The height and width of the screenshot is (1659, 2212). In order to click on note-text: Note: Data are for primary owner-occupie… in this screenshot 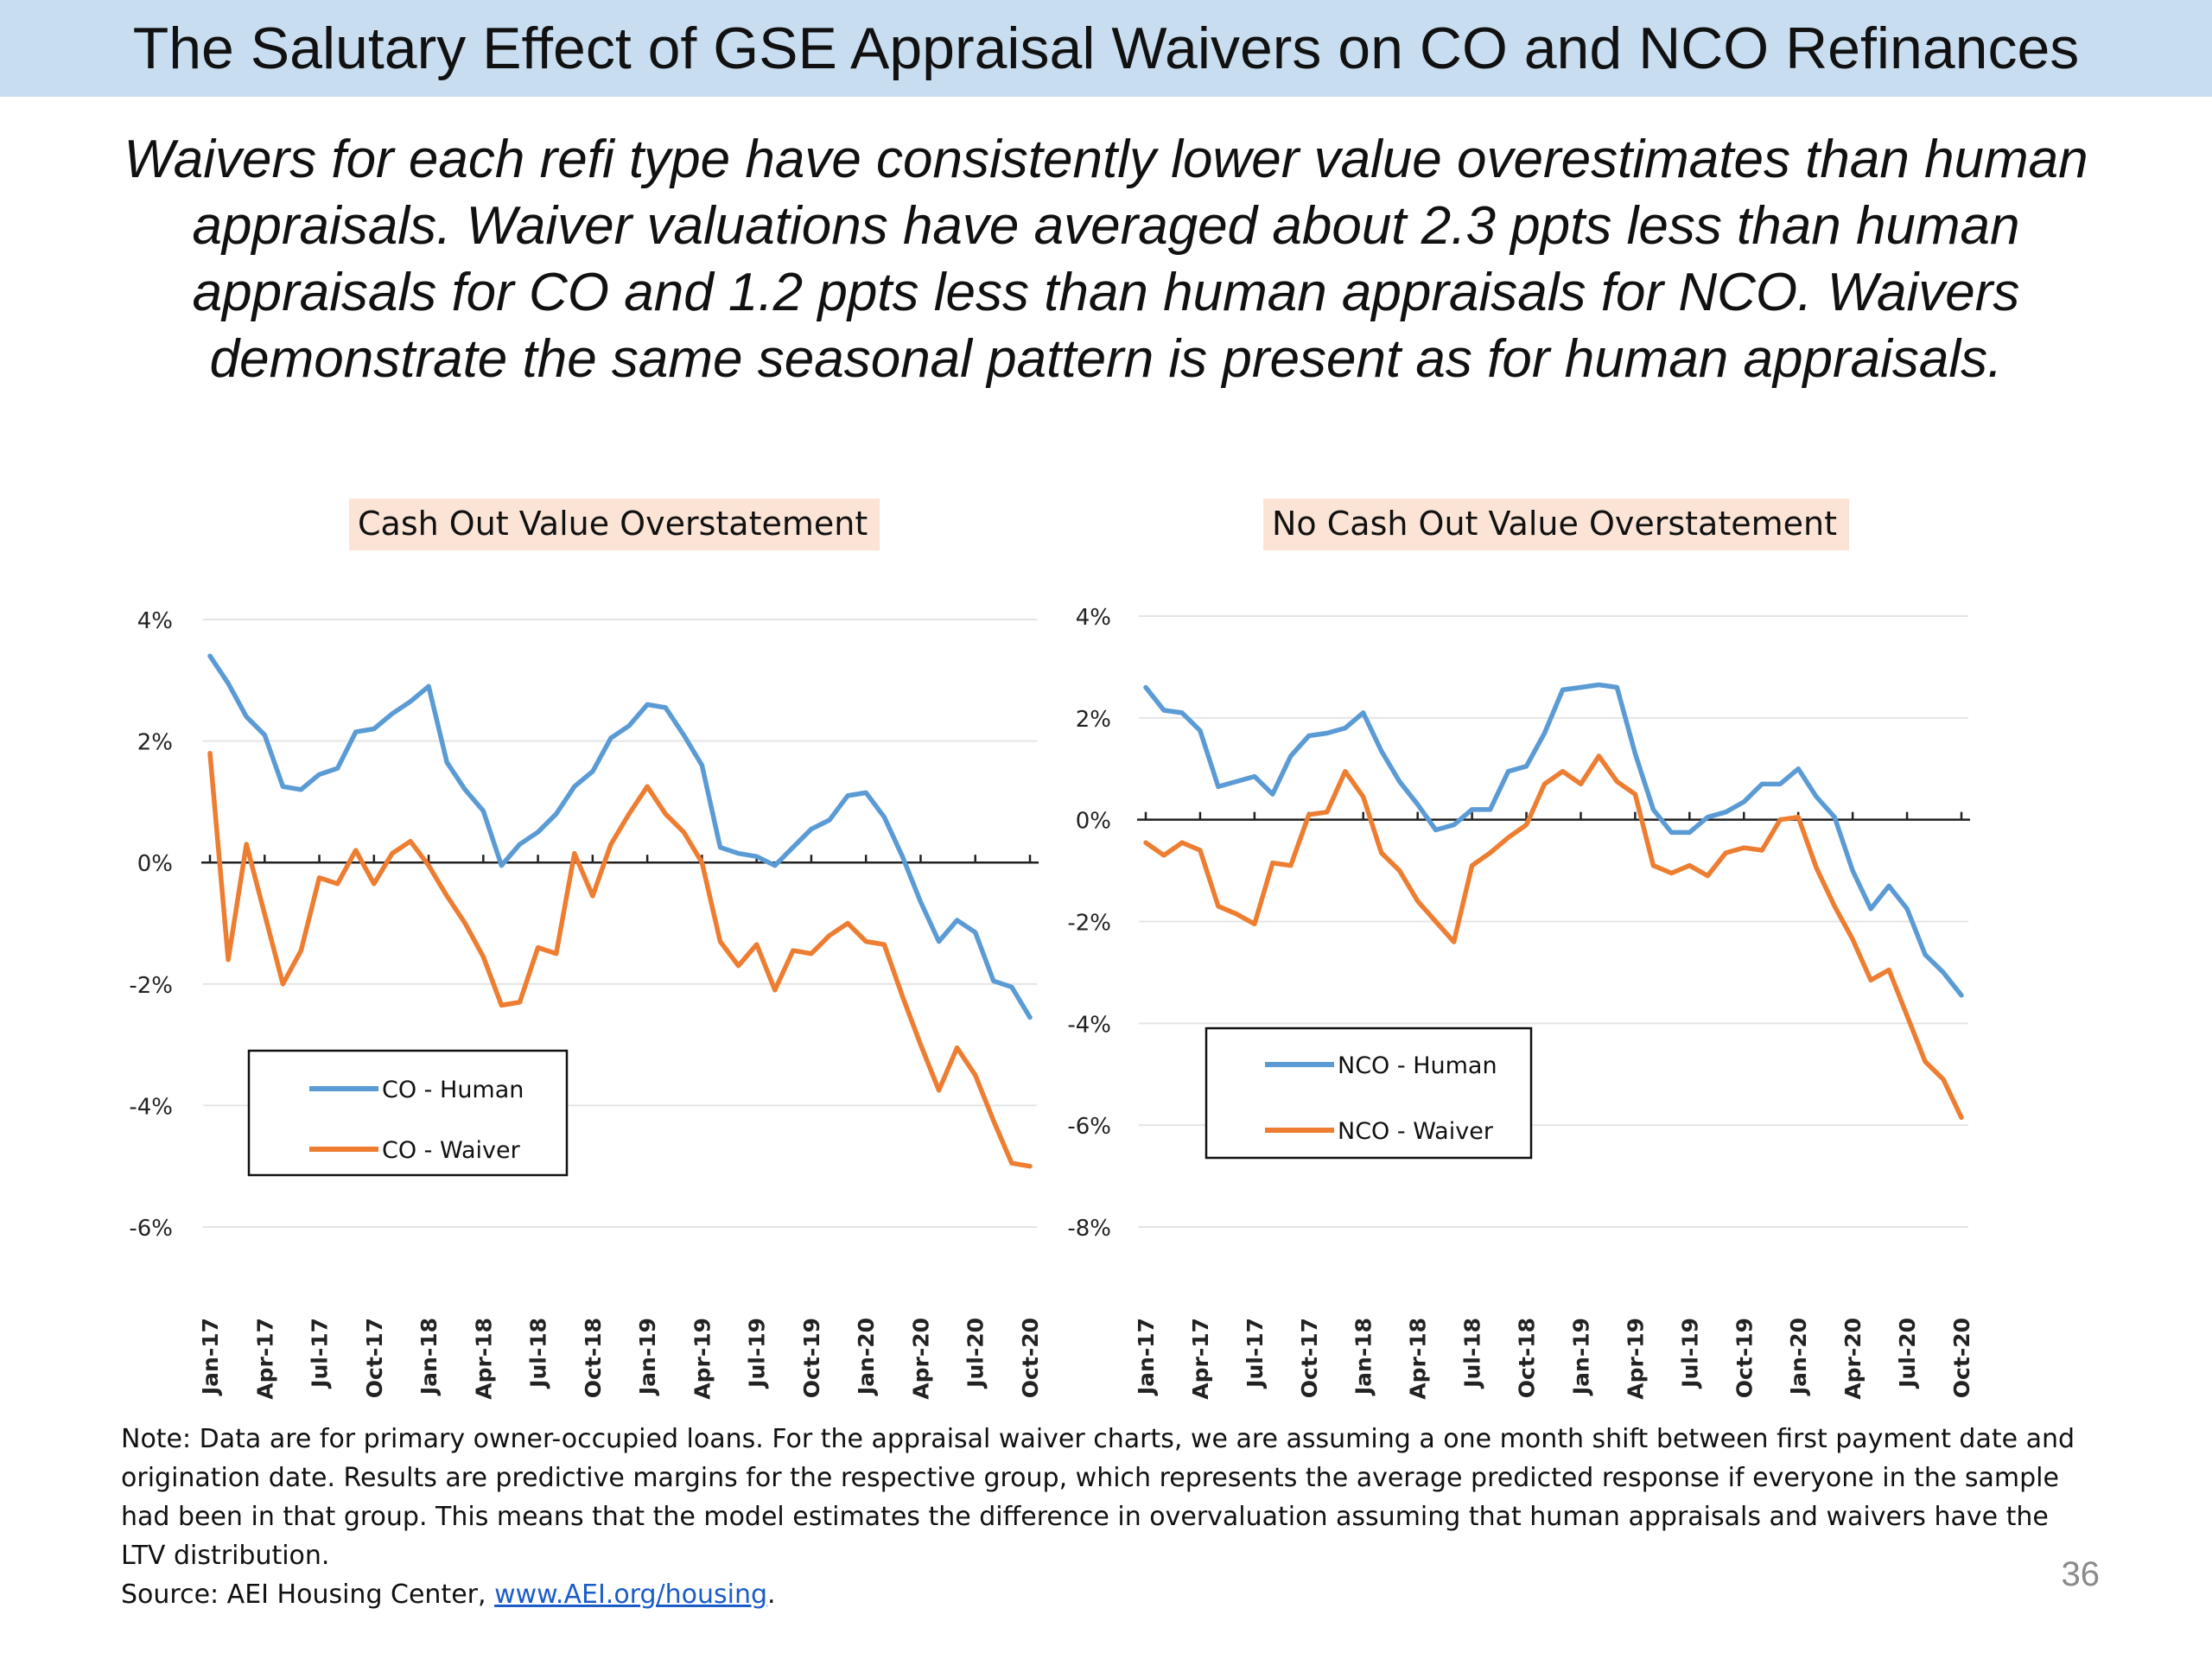, I will do `click(1098, 1497)`.